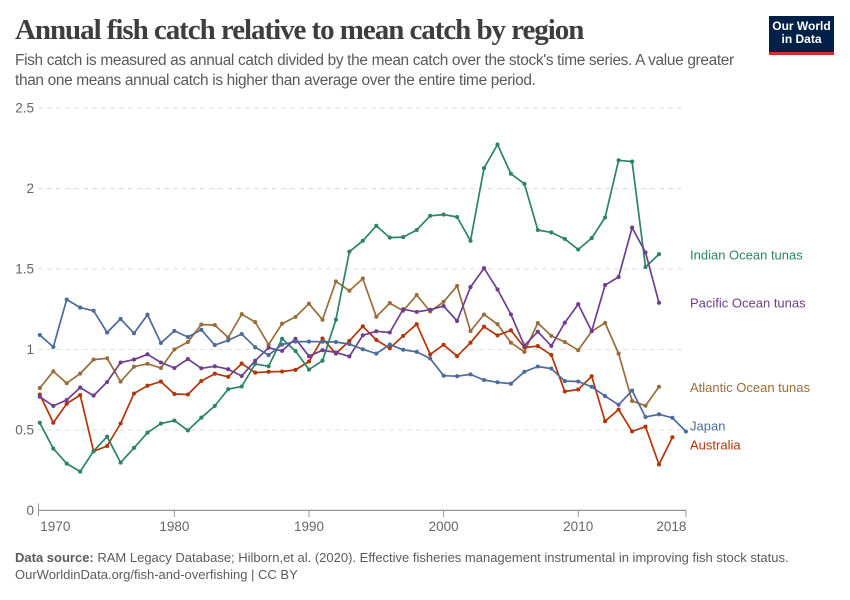 This screenshot has width=850, height=600. I want to click on svg-text: 2018, so click(671, 526).